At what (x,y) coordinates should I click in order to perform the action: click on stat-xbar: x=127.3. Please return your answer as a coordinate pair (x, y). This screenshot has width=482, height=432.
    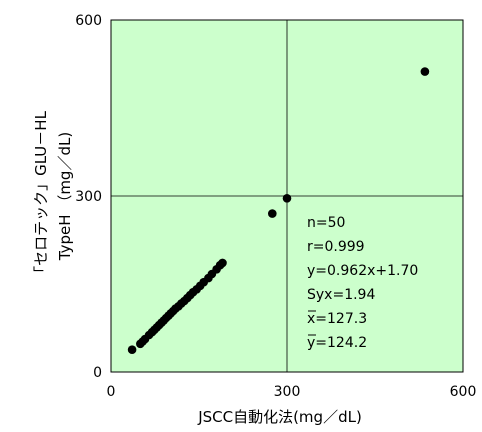
    Looking at the image, I should click on (337, 319).